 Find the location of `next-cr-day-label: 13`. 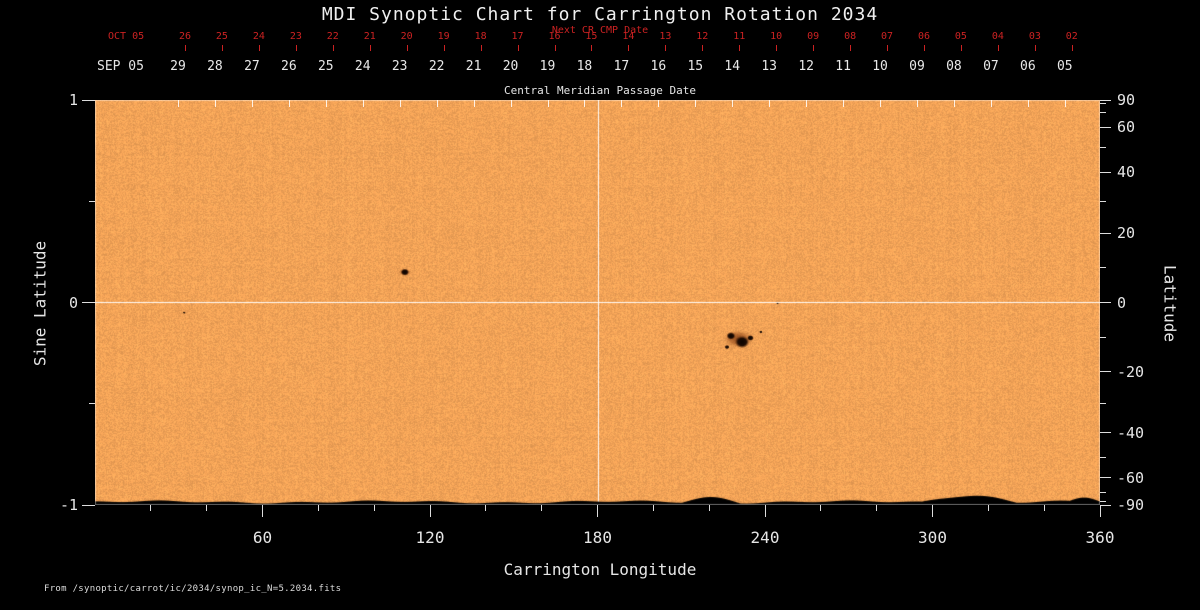

next-cr-day-label: 13 is located at coordinates (665, 36).